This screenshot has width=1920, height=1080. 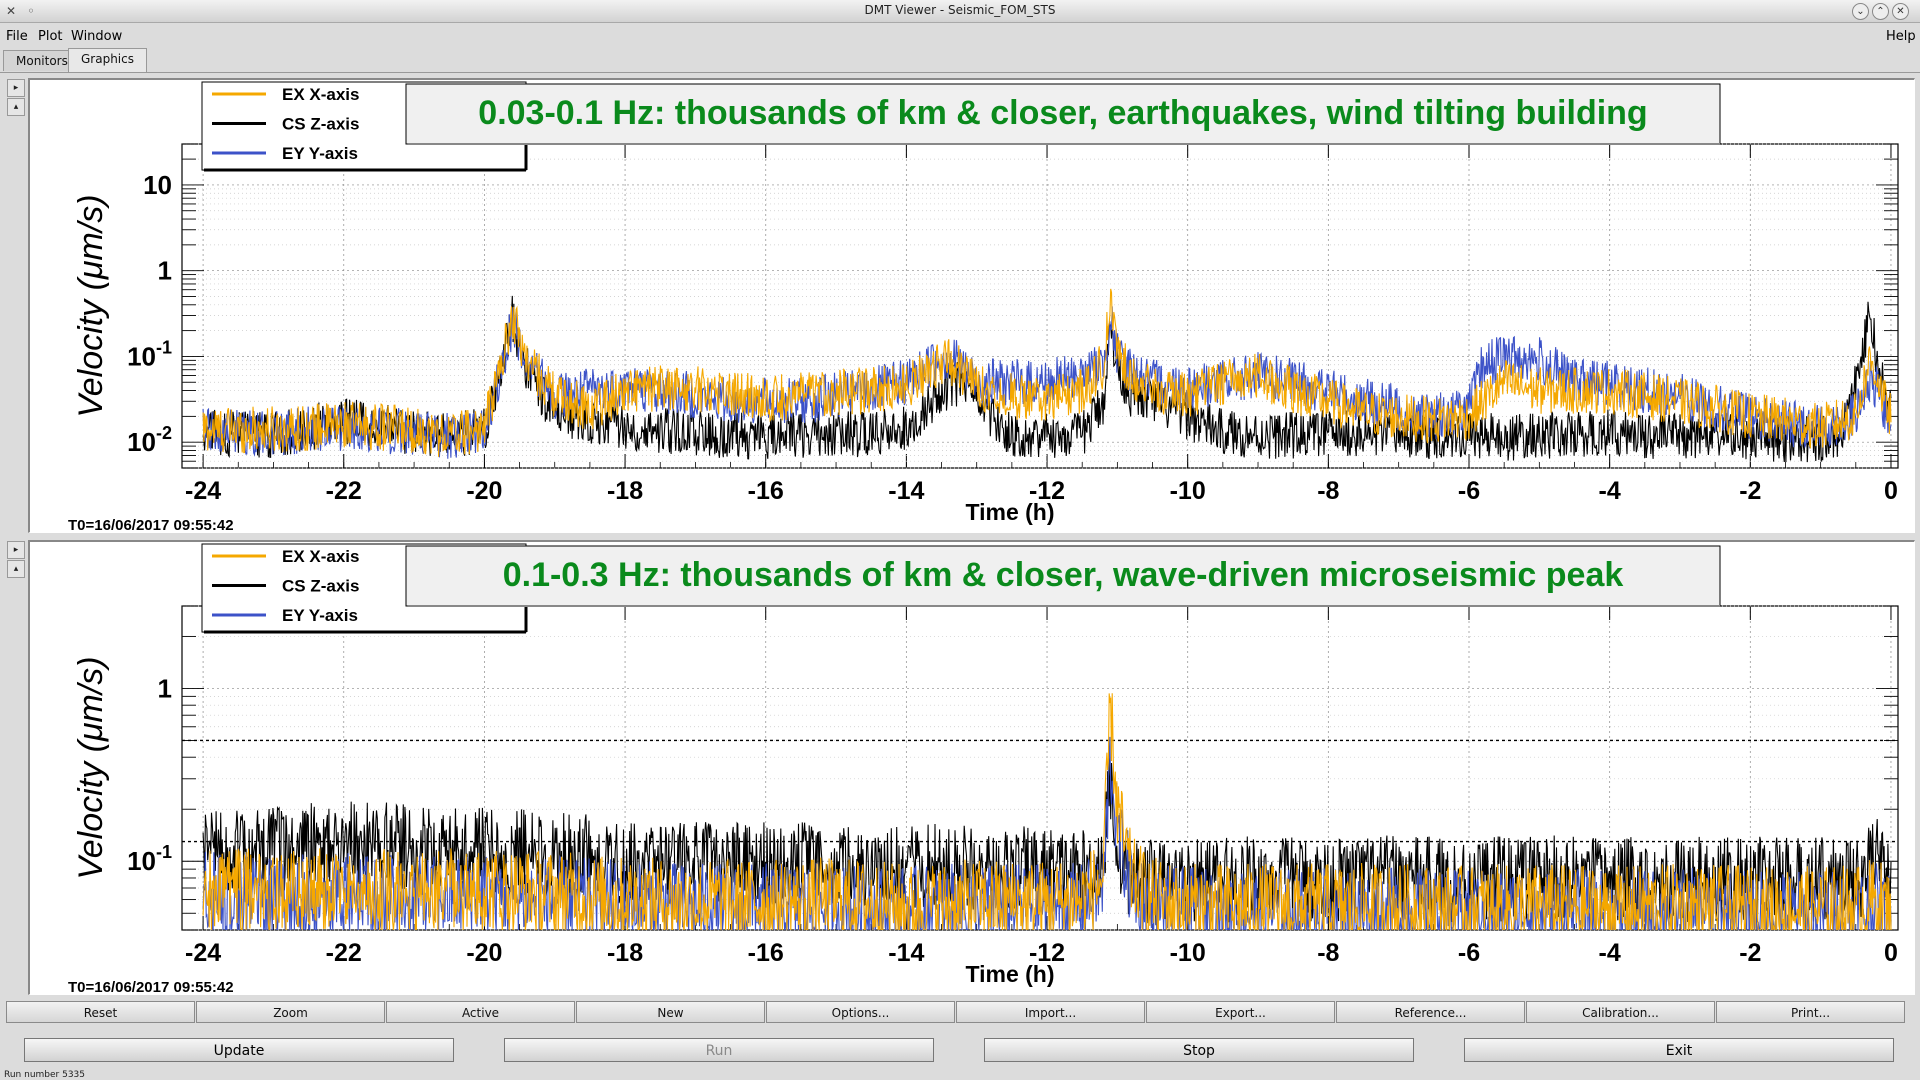 I want to click on window-title: DMT Viewer - Seismic_FOM_STS, so click(x=960, y=10).